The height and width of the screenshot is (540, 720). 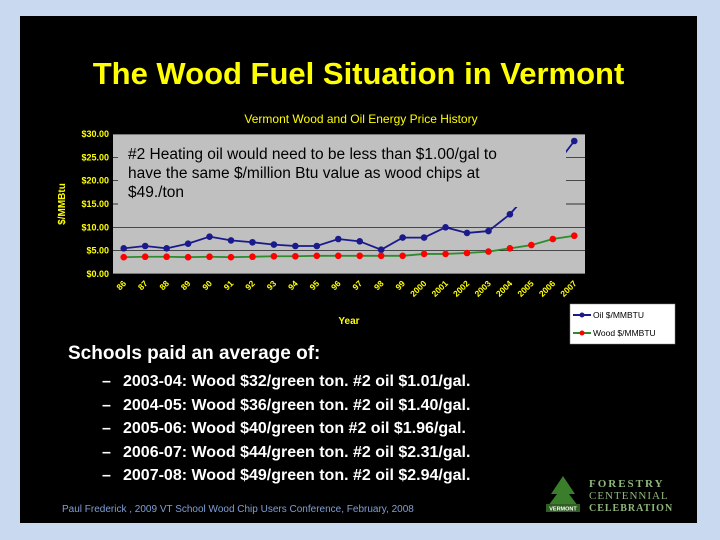 I want to click on y-axis-ticks: $0.00 $5.00 $10.00 $15.00 $20.00 $25.00 $30.00, so click(x=95, y=204).